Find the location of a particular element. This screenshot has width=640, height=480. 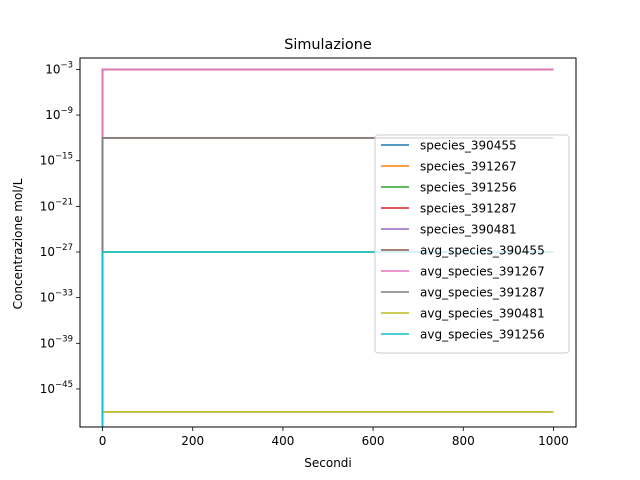

y-tick-label: 10⁻²¹ is located at coordinates (56, 205).